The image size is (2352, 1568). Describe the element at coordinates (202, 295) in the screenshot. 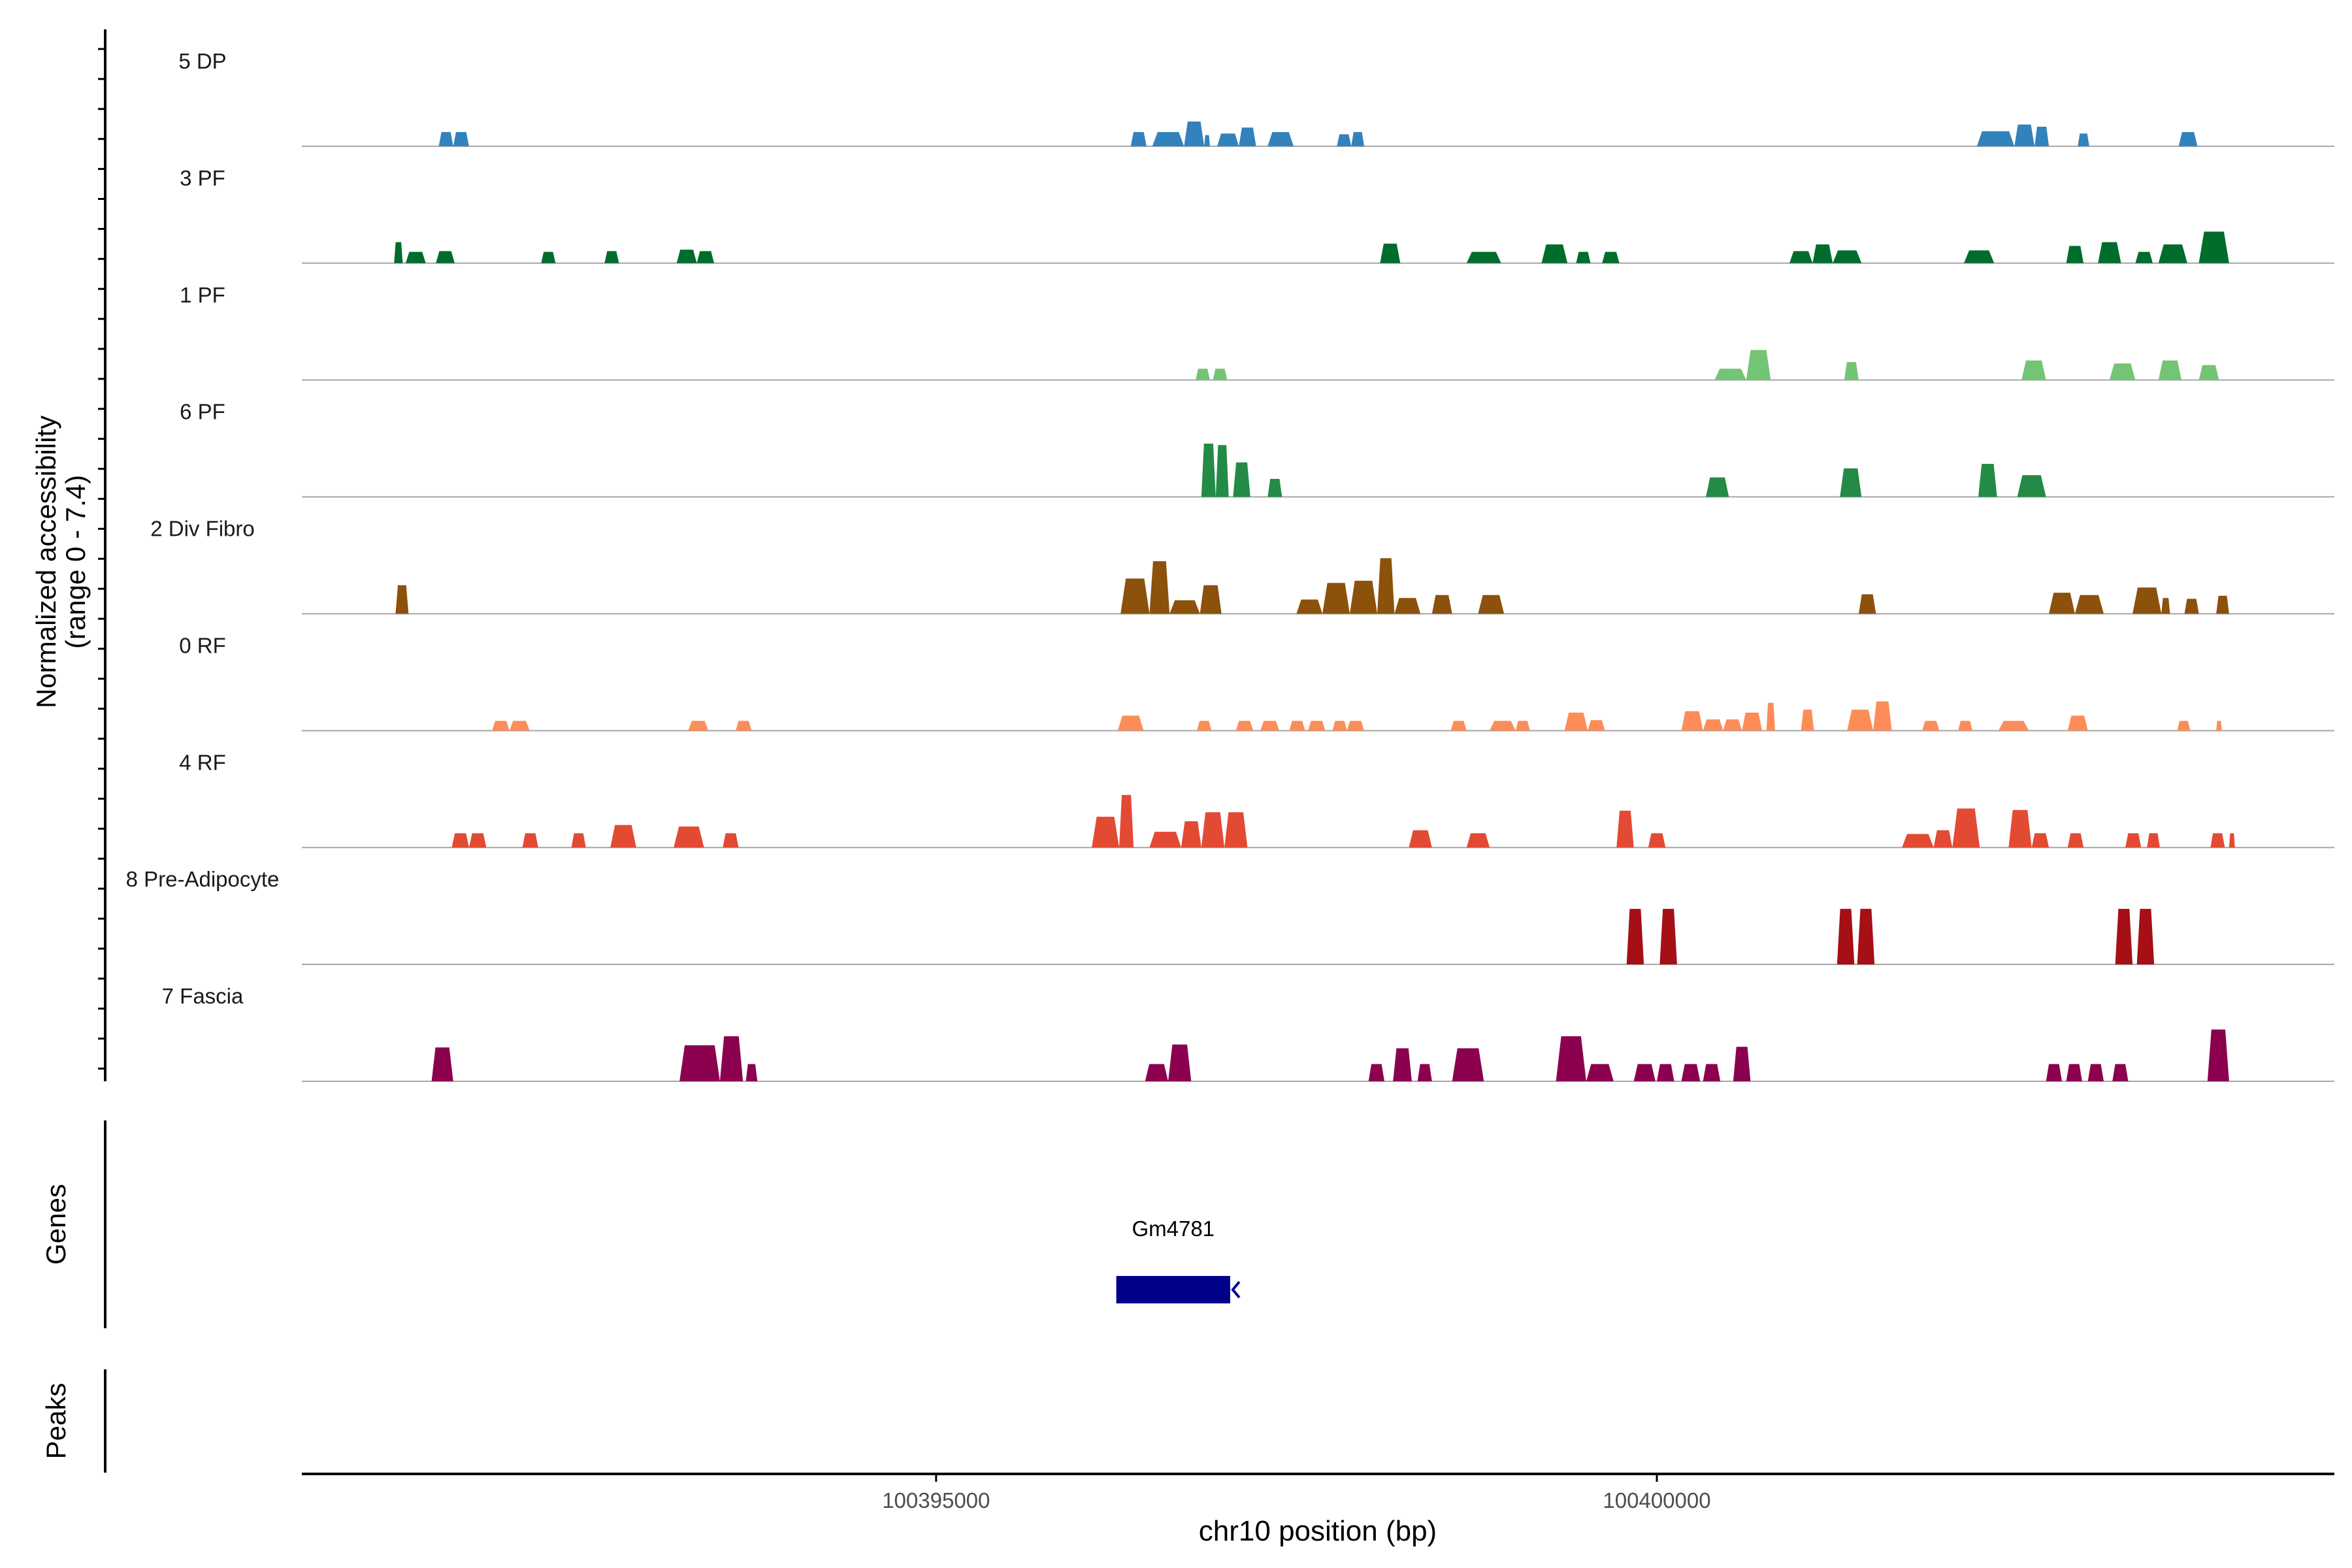

I see `track-label-1-pf: 1 PF` at that location.